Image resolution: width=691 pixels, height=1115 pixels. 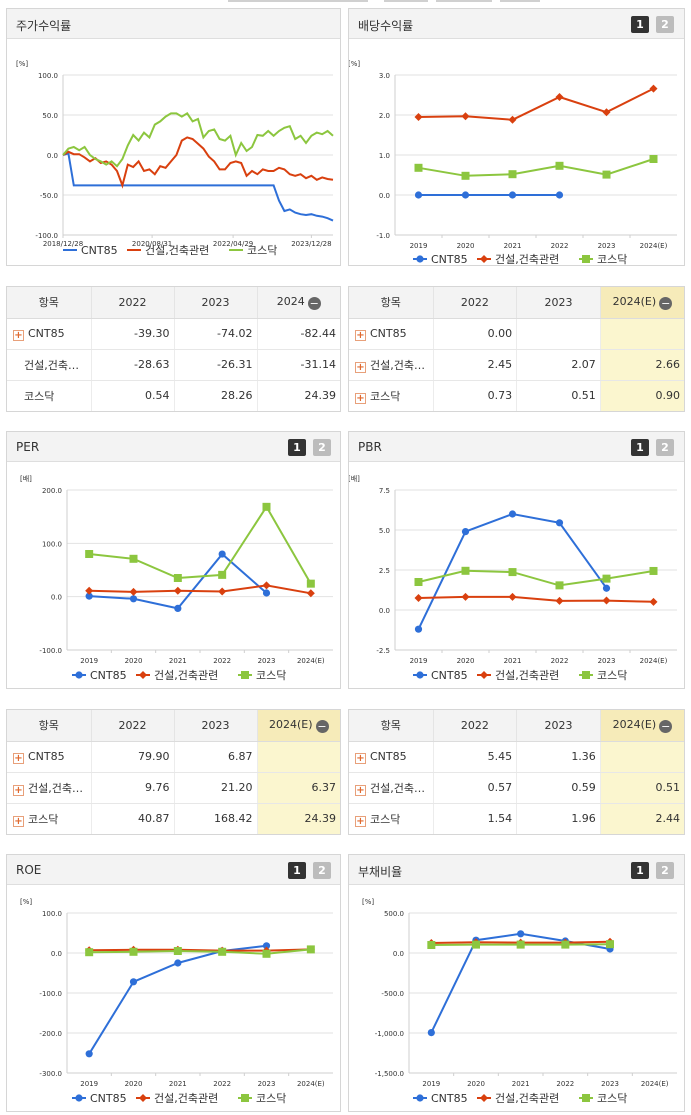 I want to click on row-label: 코스닥, so click(x=49, y=395).